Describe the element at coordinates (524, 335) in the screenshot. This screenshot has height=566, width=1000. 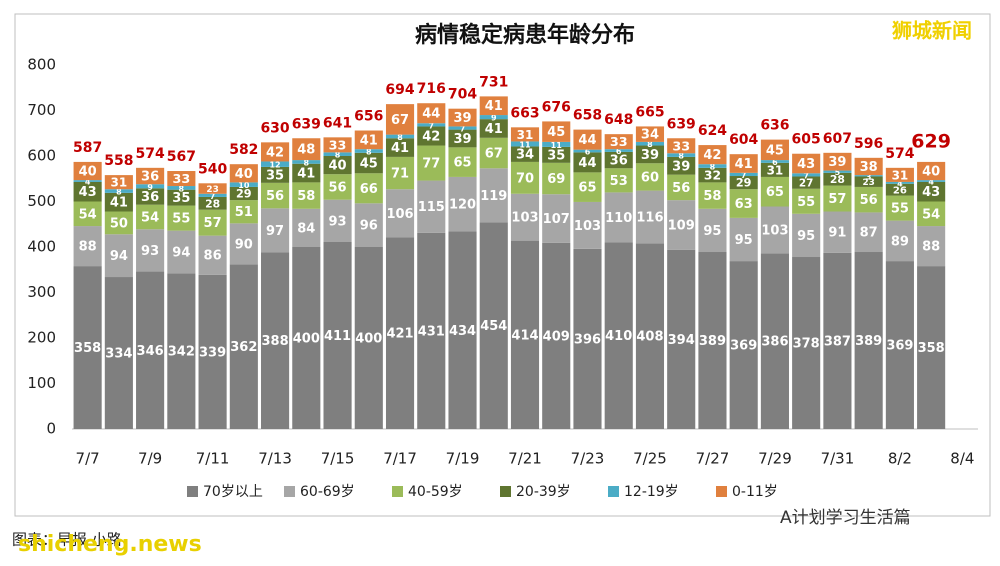
I see `segment-label: 414` at that location.